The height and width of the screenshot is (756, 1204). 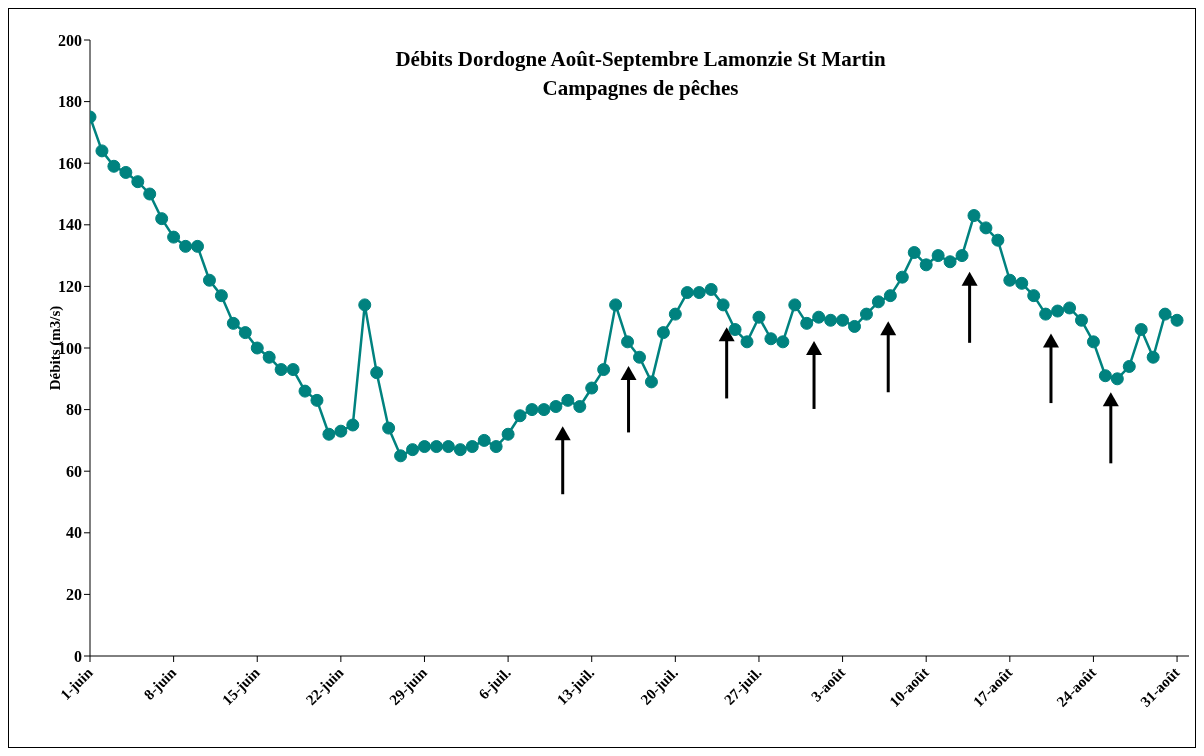 What do you see at coordinates (640, 59) in the screenshot?
I see `chart-title: Débits Dordogne Août-Septembre Lamonzie St Martin` at bounding box center [640, 59].